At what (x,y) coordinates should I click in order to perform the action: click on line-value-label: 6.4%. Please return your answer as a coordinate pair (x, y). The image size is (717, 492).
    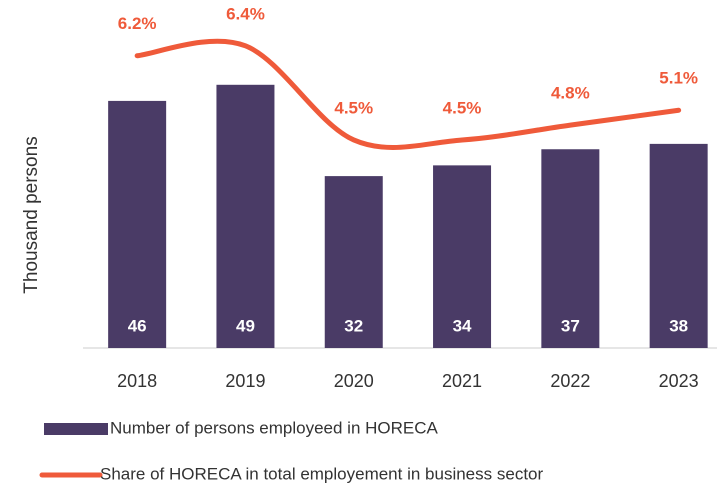
    Looking at the image, I should click on (245, 13).